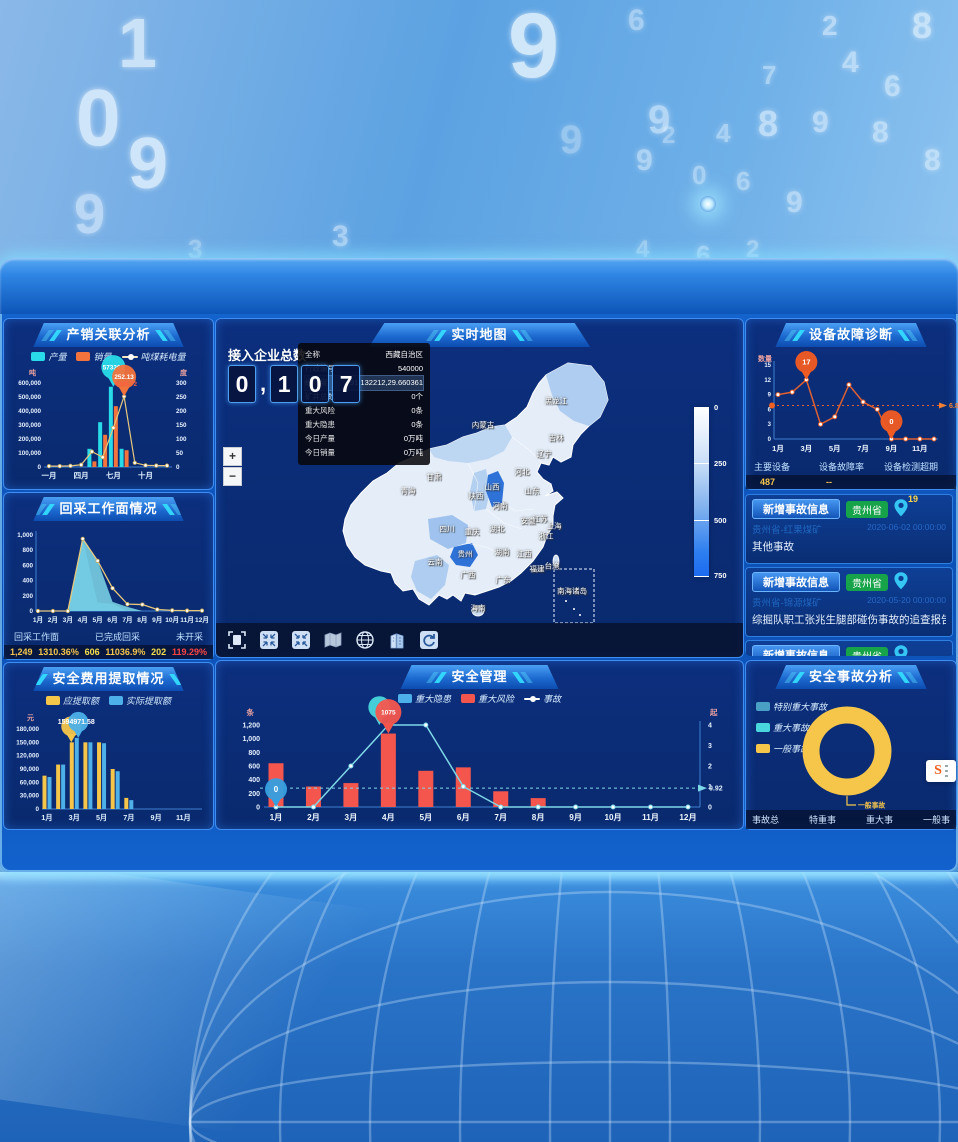 This screenshot has width=958, height=1142. I want to click on scale-tick: 250, so click(720, 463).